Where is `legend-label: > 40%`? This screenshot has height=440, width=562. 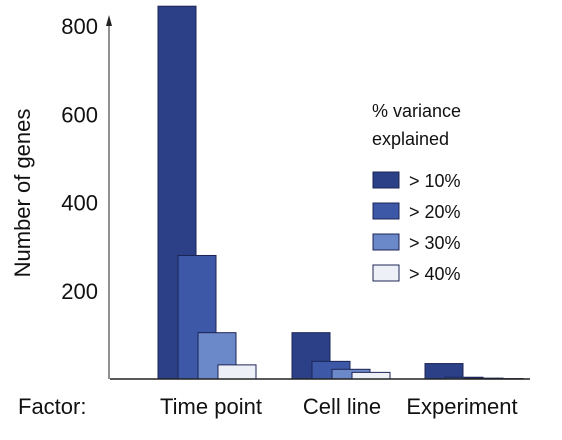
legend-label: > 40% is located at coordinates (435, 274).